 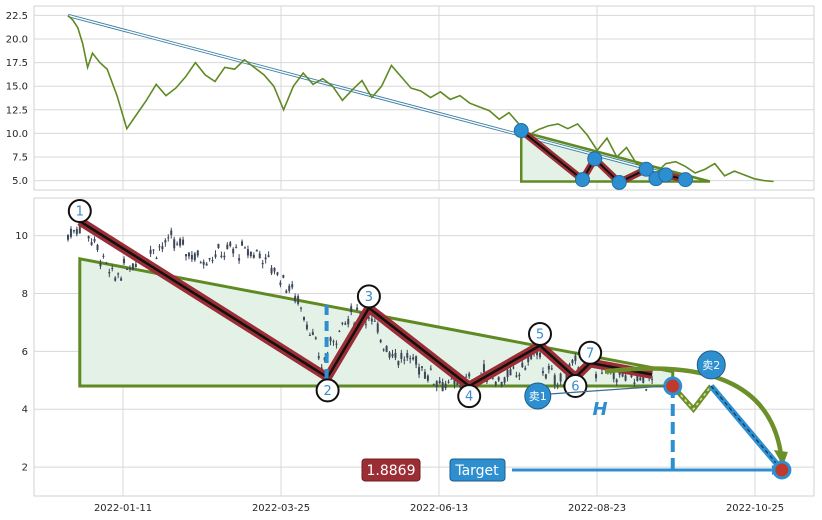 I want to click on wave-marker-label: 6, so click(x=575, y=387).